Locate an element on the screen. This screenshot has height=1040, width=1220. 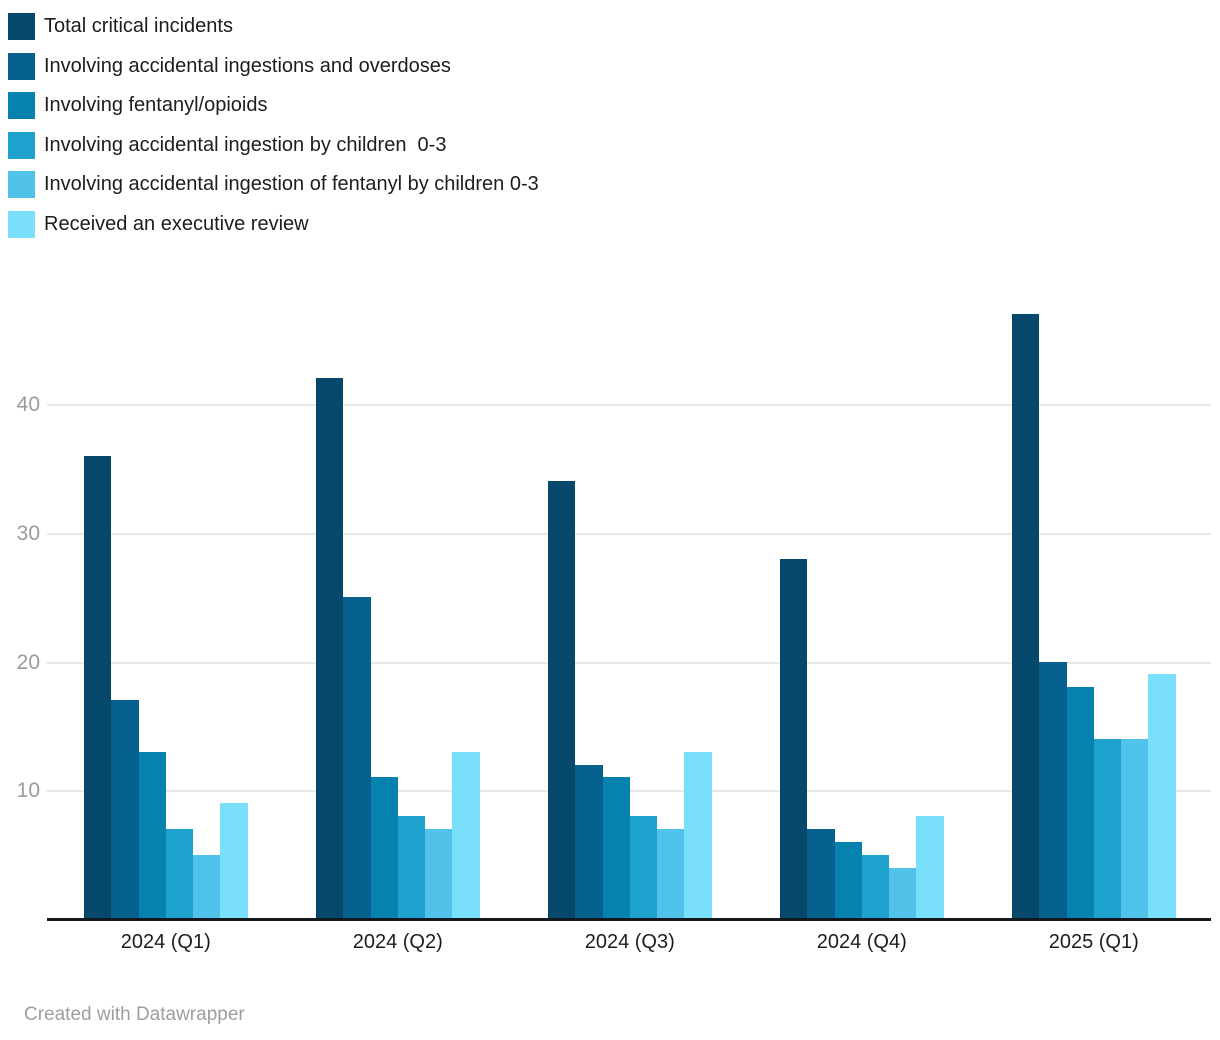
y-tick-label: 40 is located at coordinates (28, 404).